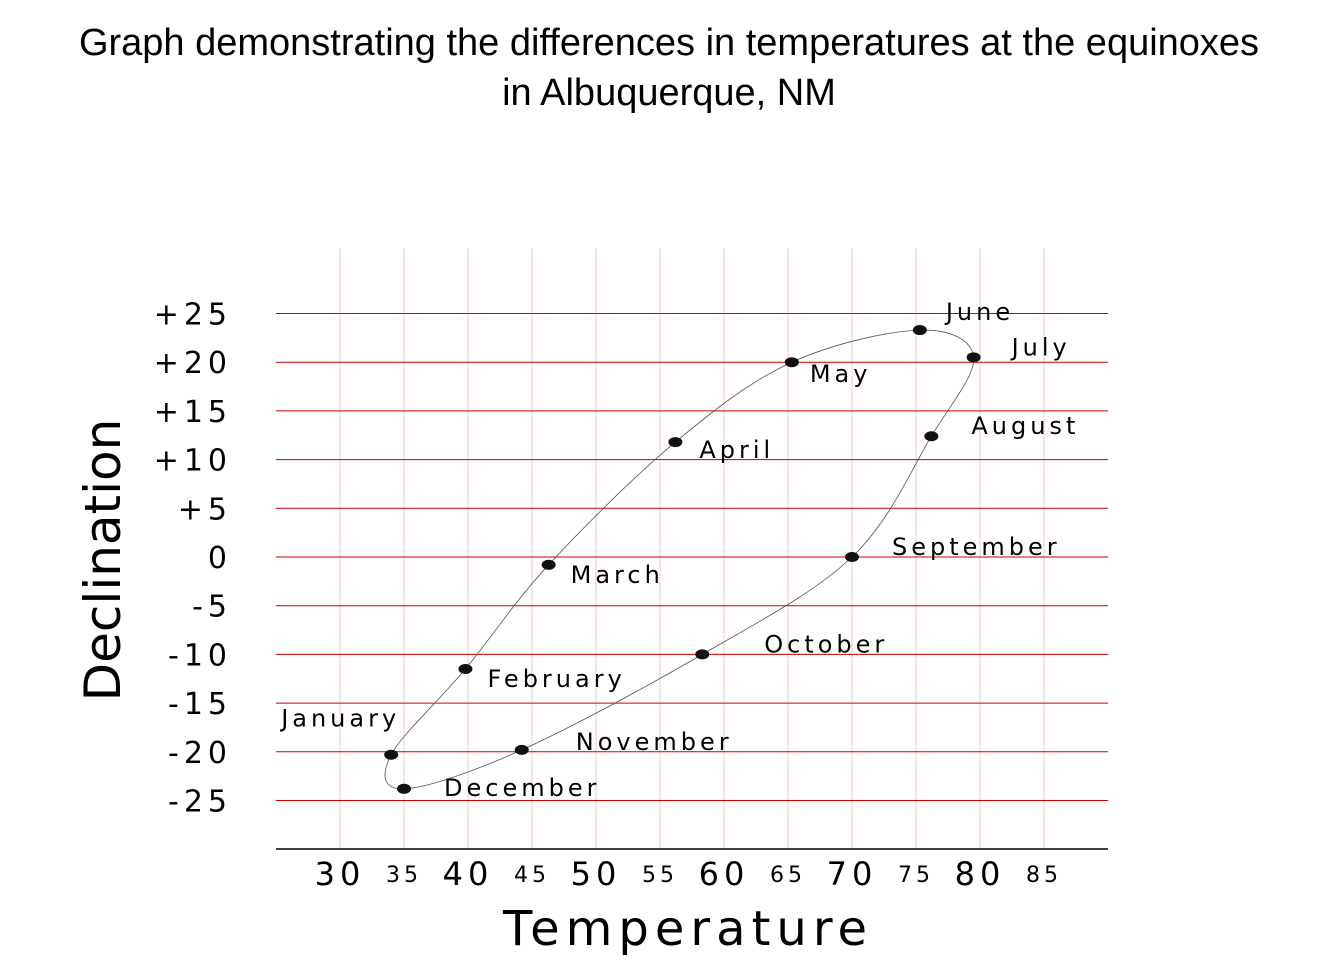 This screenshot has width=1338, height=978. I want to click on month-label-july: July, so click(1040, 347).